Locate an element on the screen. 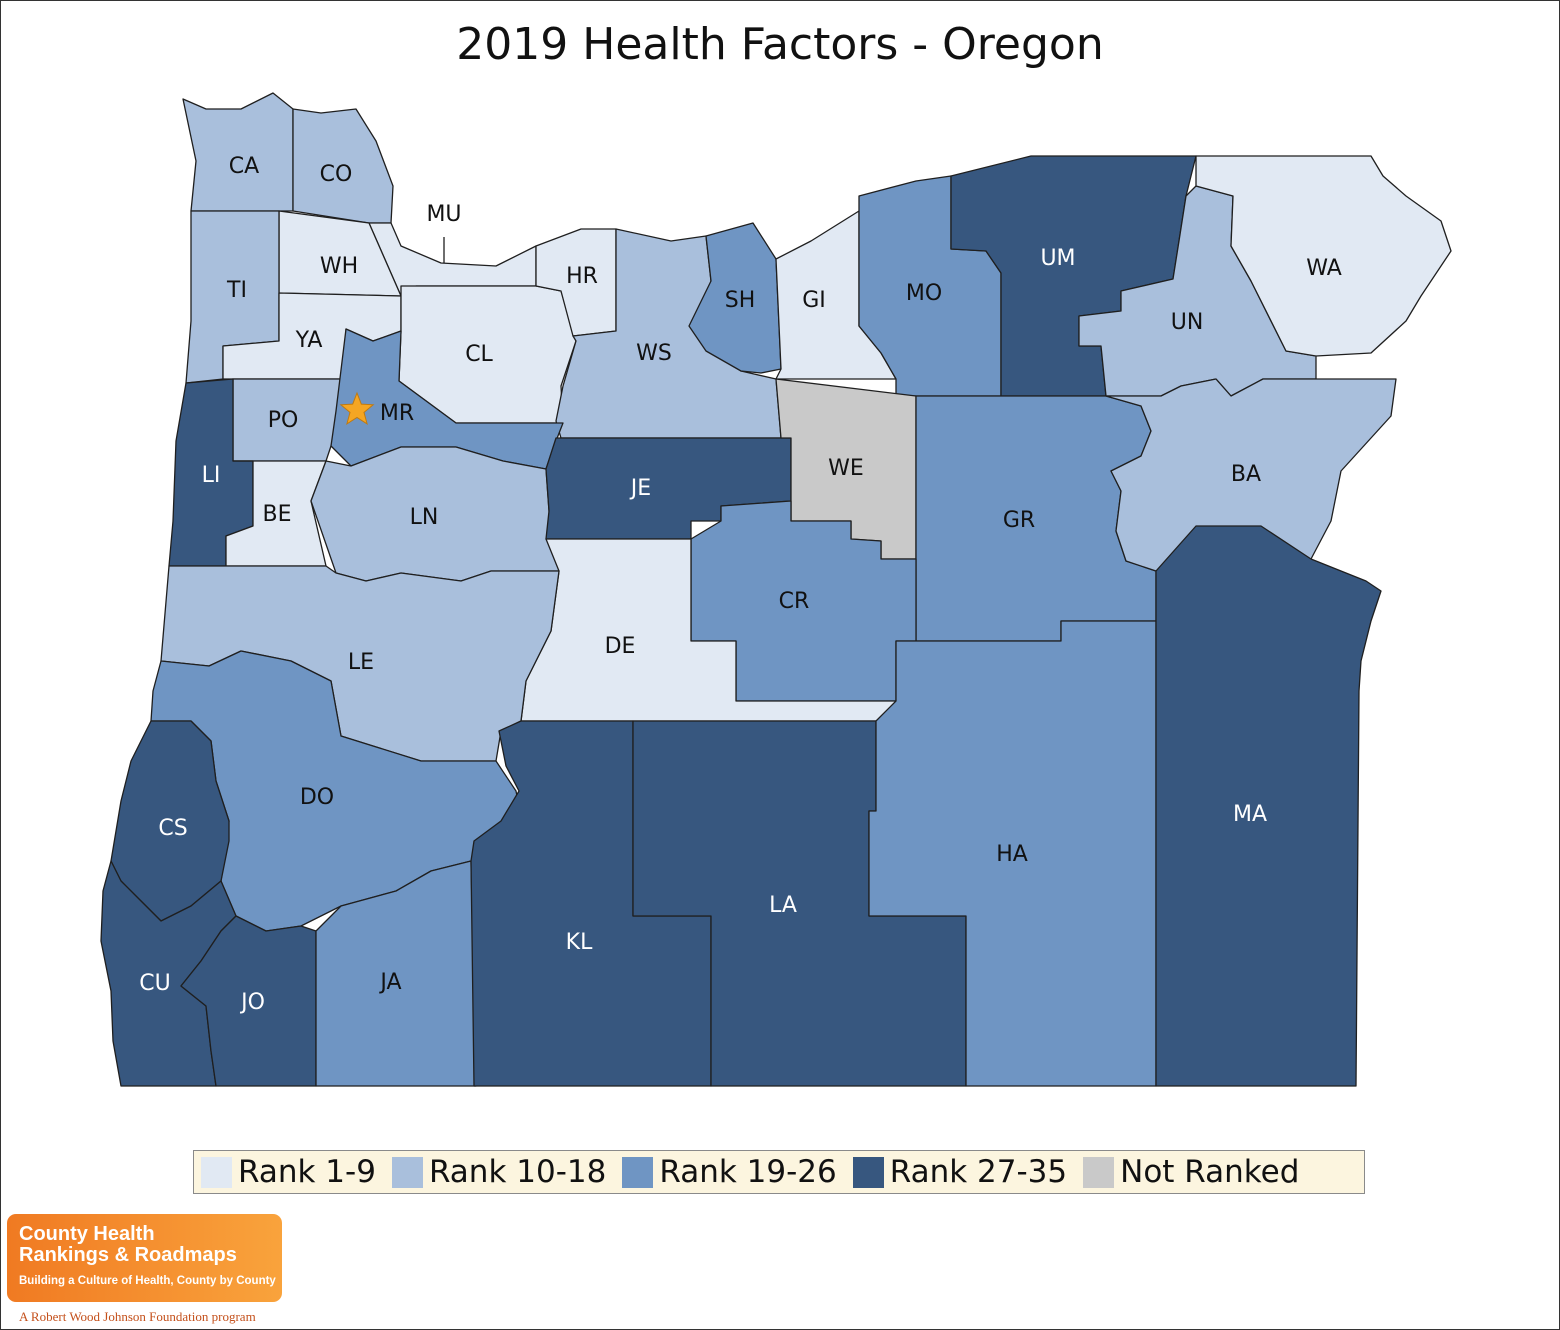 The height and width of the screenshot is (1330, 1560). county-label-do: DO is located at coordinates (317, 797).